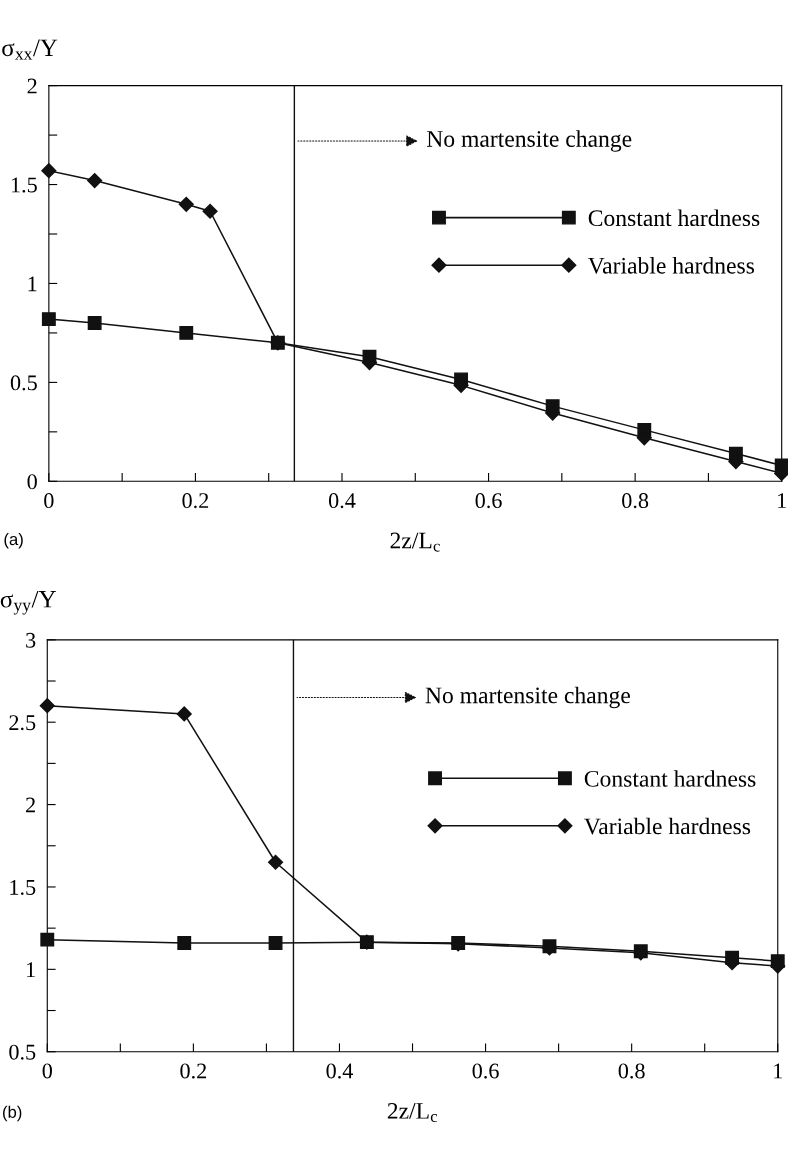  Describe the element at coordinates (31, 640) in the screenshot. I see `y-tick-label: 3` at that location.